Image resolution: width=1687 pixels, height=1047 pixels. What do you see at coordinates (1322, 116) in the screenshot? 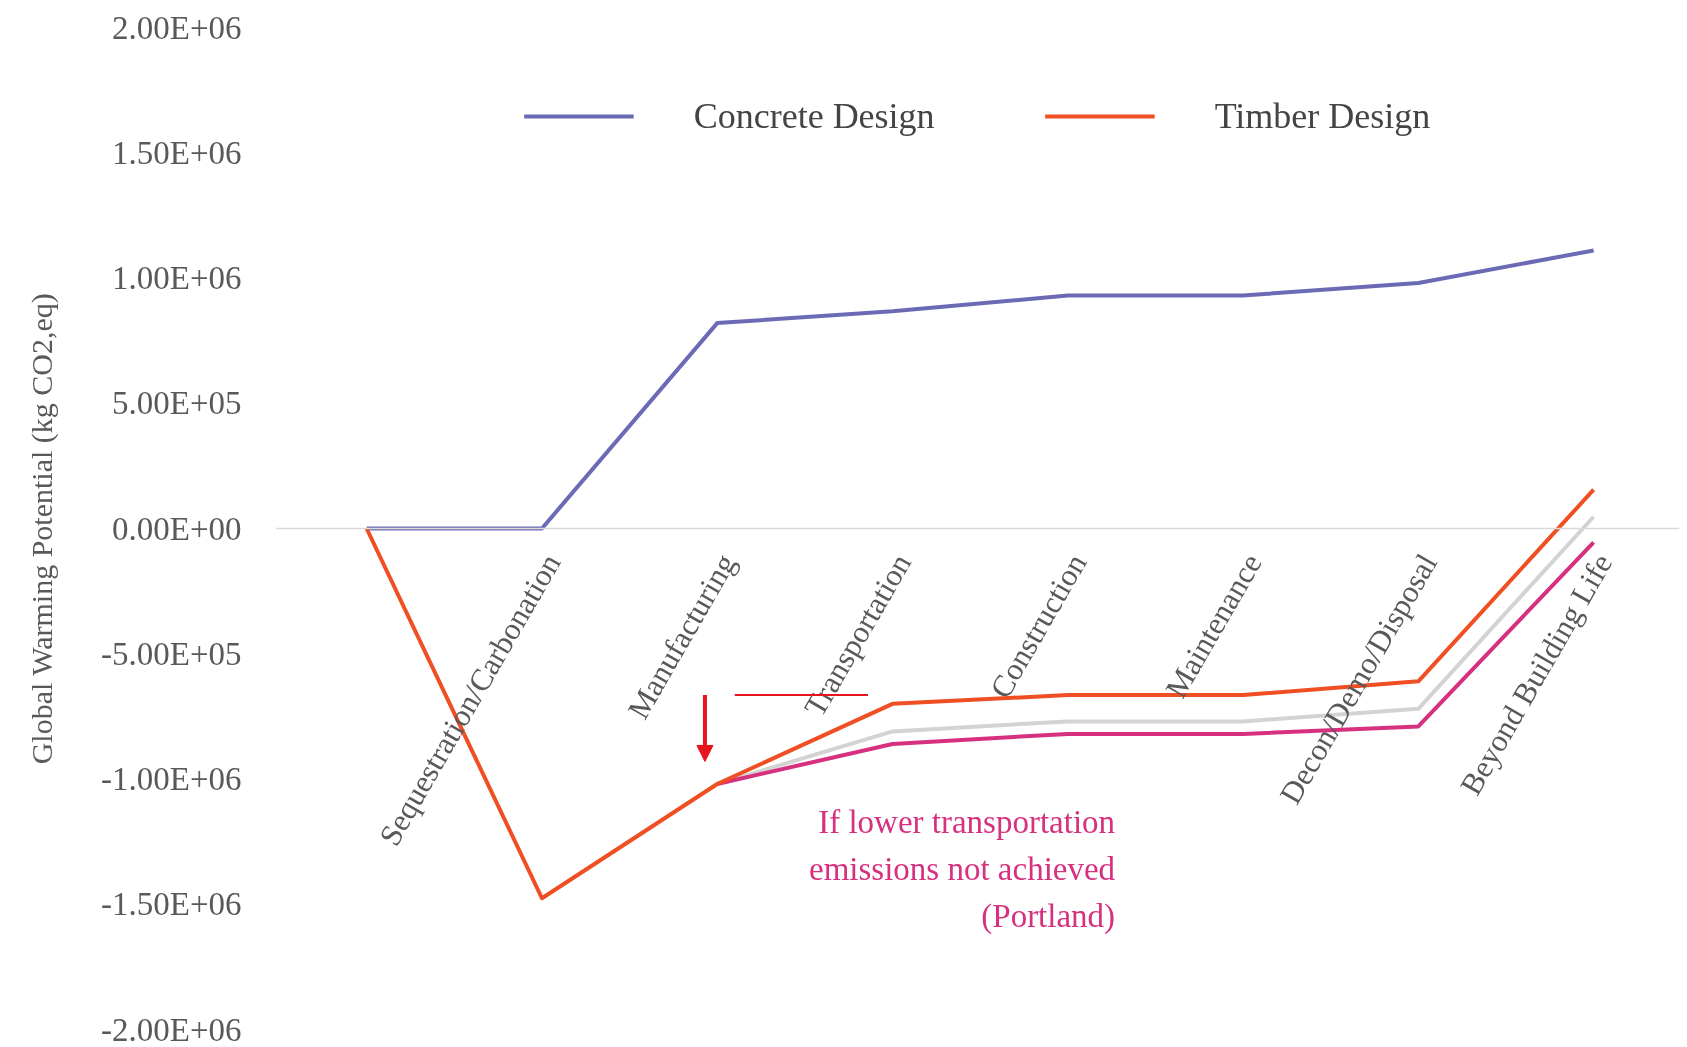
I see `legend-label: Timber Design` at bounding box center [1322, 116].